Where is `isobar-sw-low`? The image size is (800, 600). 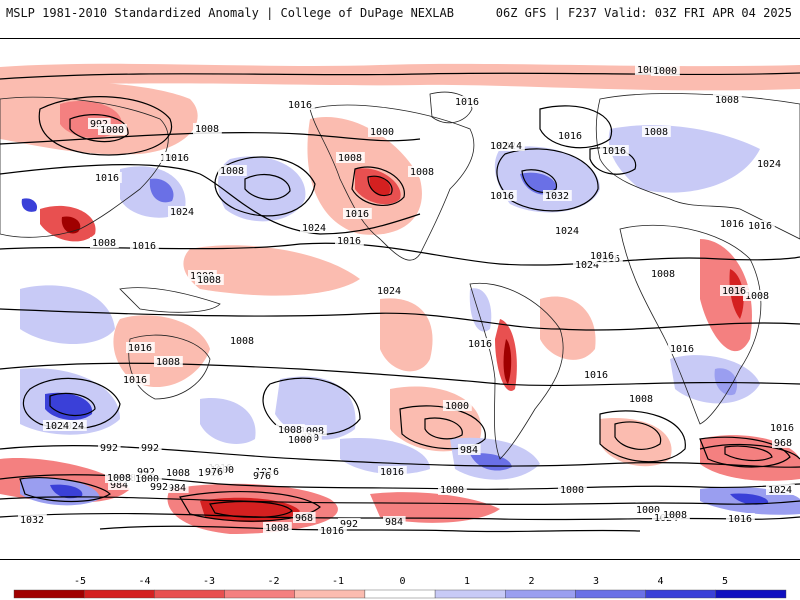
isobar-sw-low is located at coordinates (65, 490).